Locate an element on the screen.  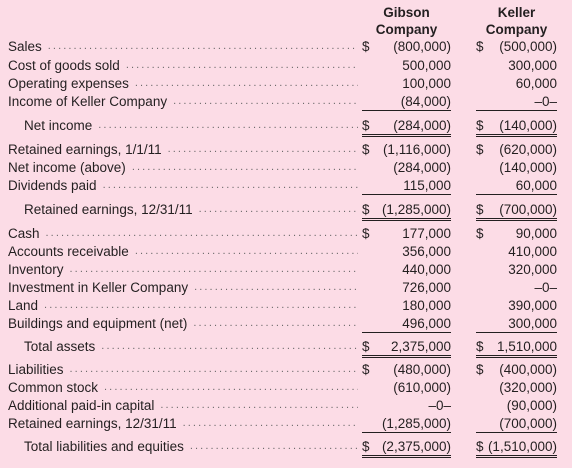
amount: (1,285,000) is located at coordinates (416, 209).